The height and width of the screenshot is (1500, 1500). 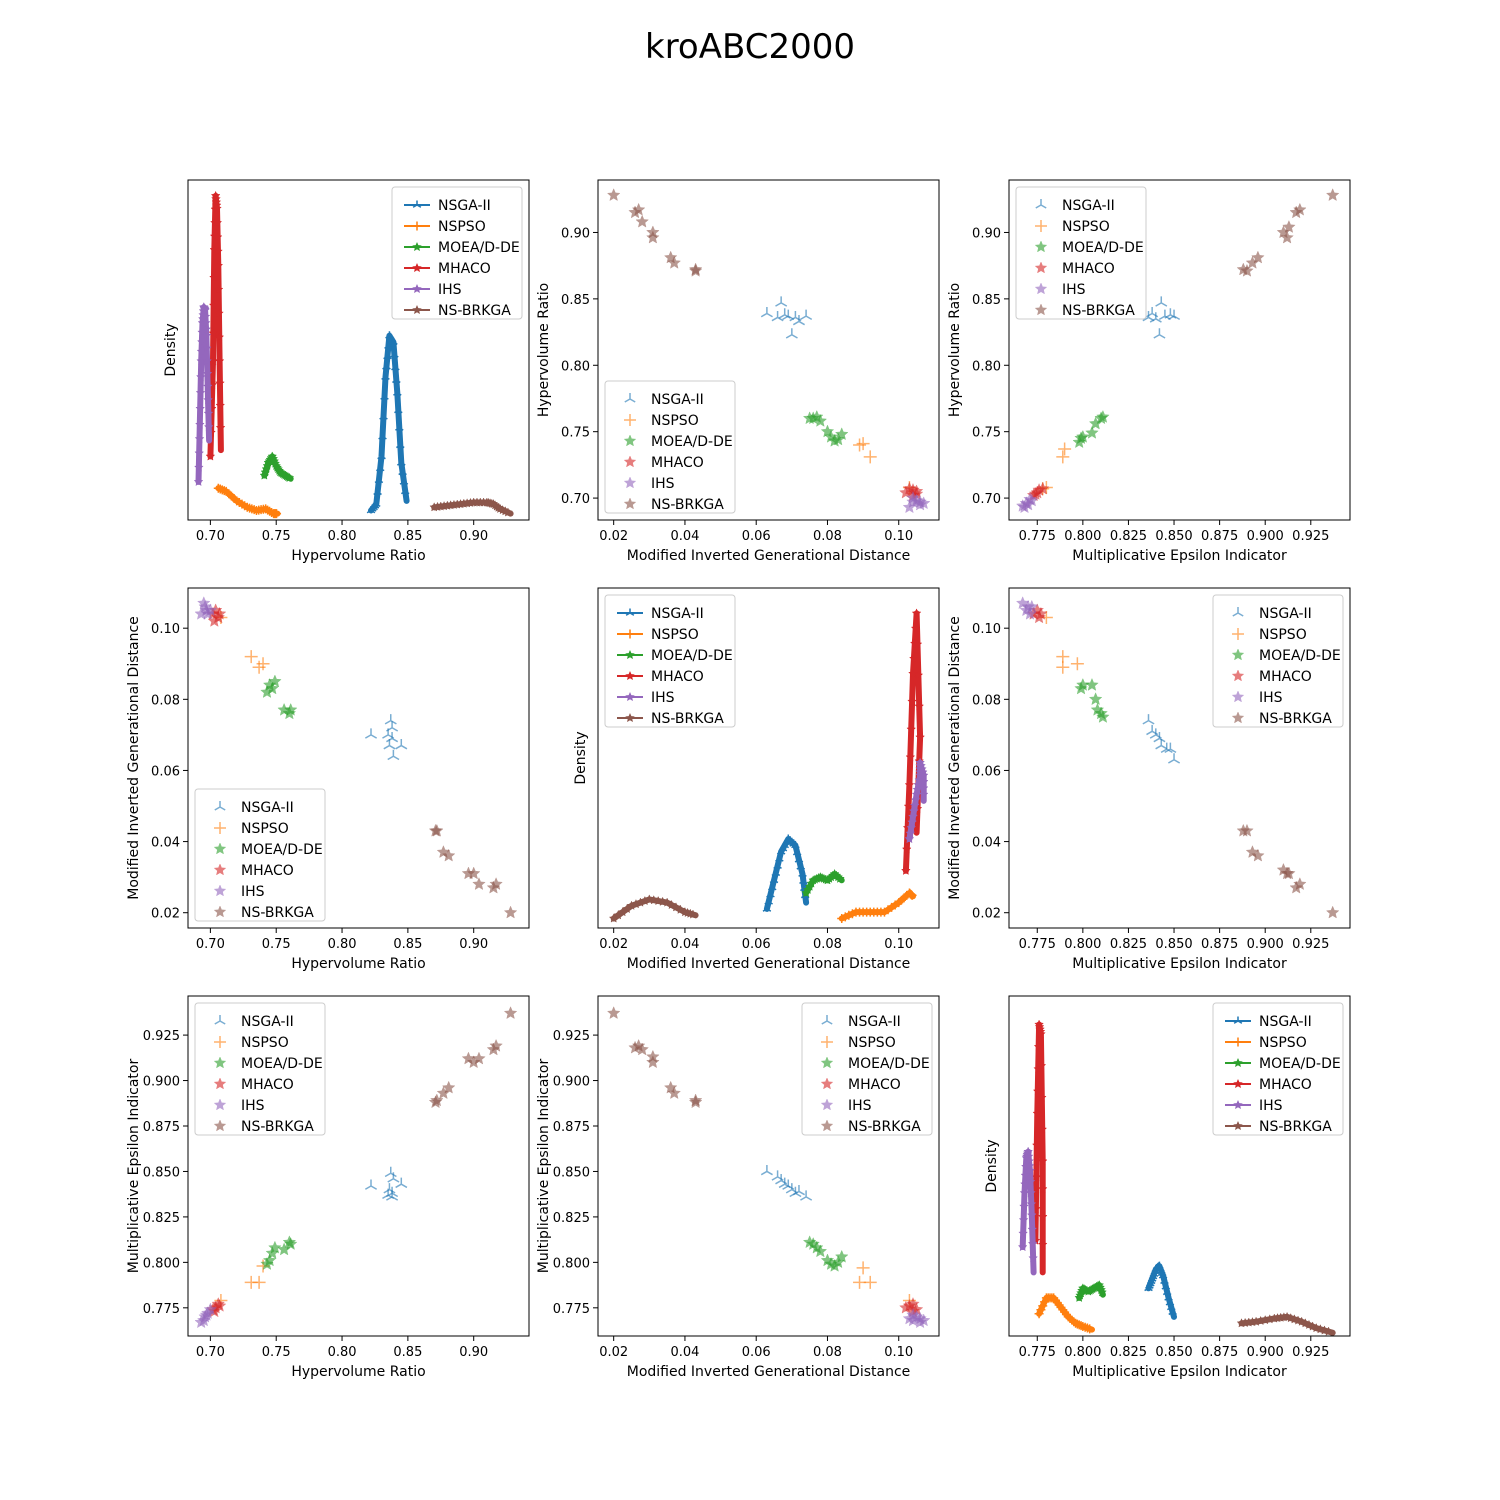 I want to click on legend-item: NSGA-II, so click(x=1272, y=614).